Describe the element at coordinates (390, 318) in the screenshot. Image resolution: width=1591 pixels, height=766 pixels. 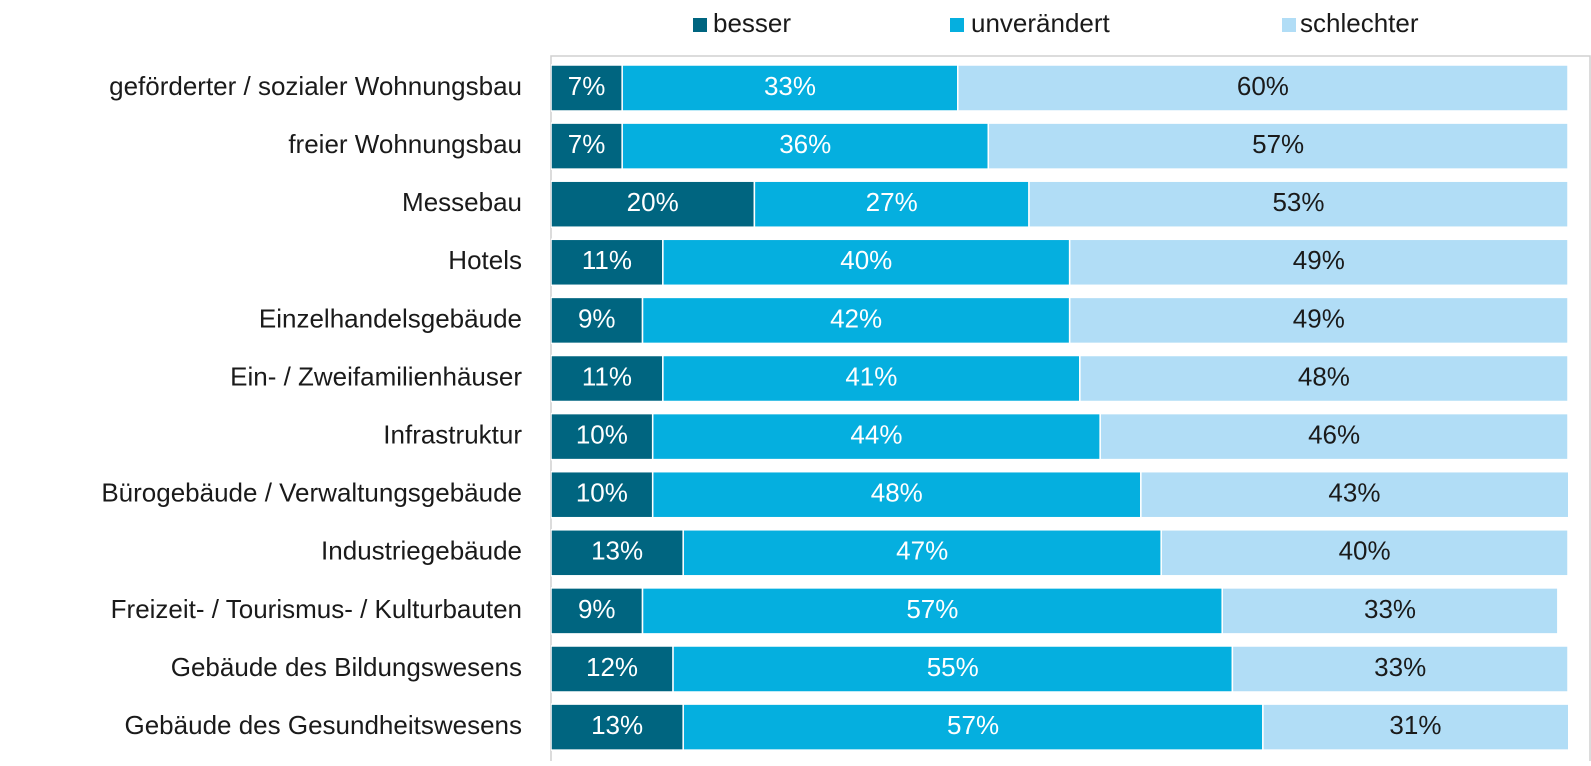
I see `category-label: Einzelhandelsgebäude` at that location.